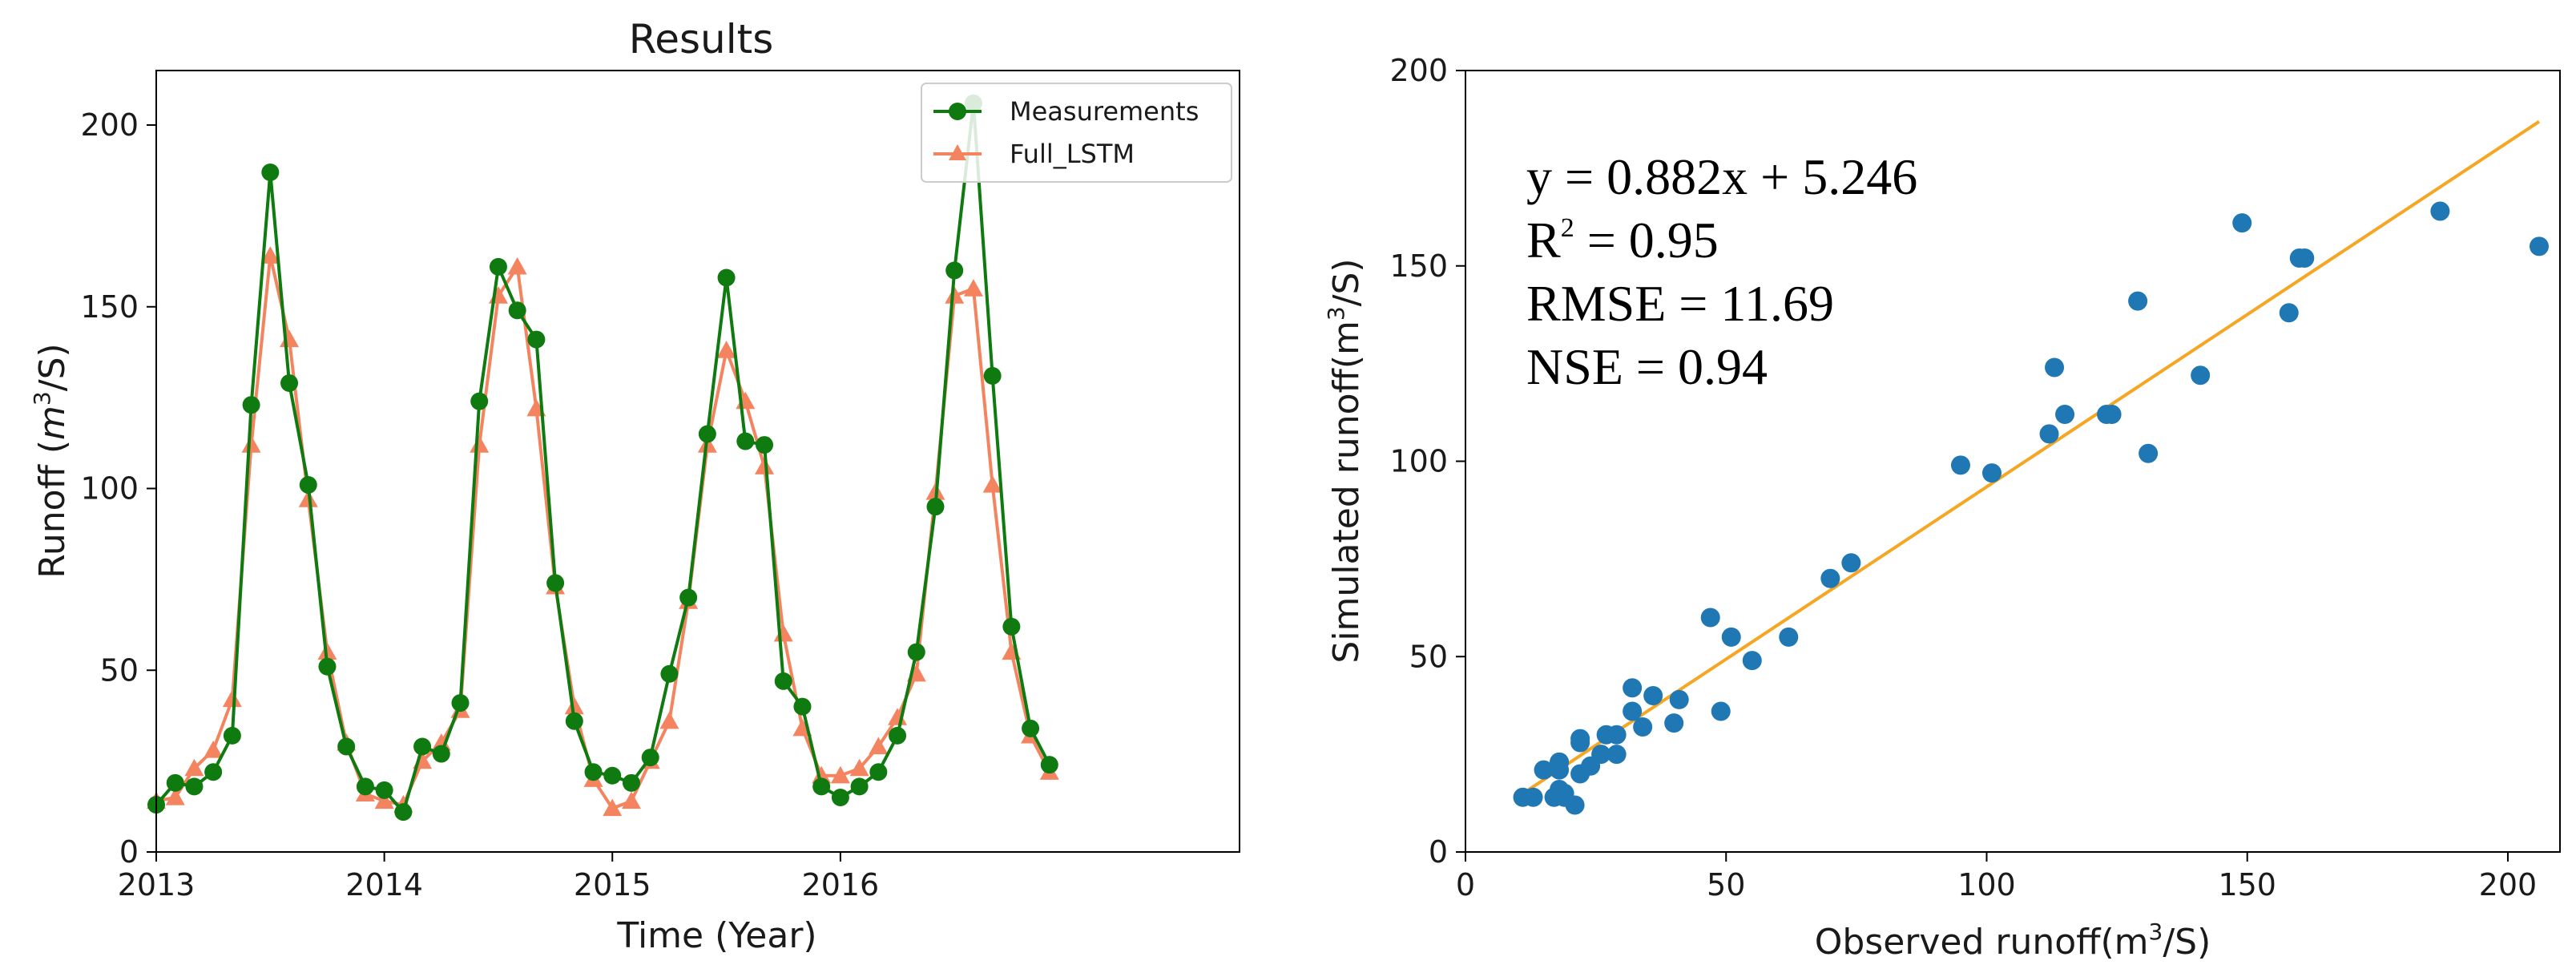 This screenshot has height=977, width=2576. I want to click on right-y-label-post: /S), so click(1346, 282).